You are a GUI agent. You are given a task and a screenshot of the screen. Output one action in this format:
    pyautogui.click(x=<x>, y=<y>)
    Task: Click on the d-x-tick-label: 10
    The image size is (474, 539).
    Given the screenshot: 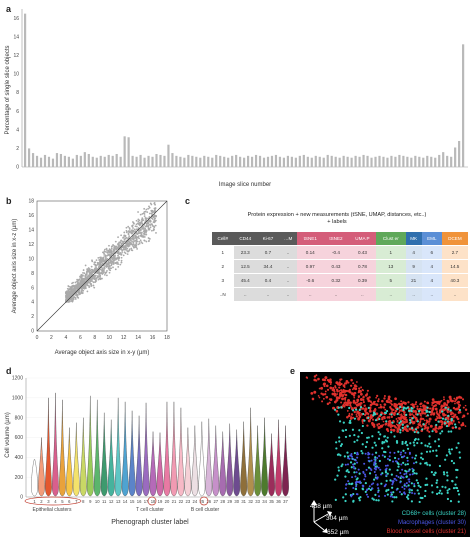 What is the action you would take?
    pyautogui.click(x=97, y=501)
    